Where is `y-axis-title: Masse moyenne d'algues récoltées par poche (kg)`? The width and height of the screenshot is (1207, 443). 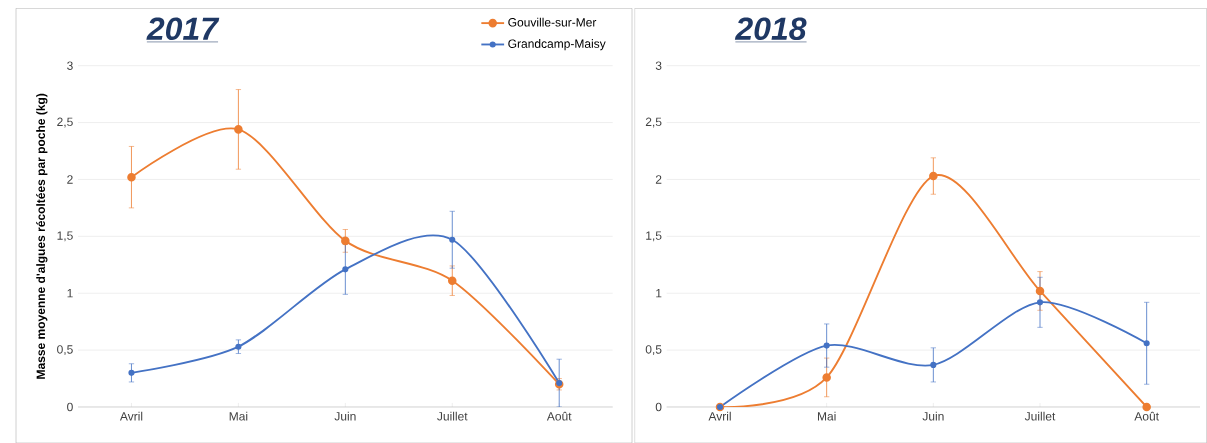
y-axis-title: Masse moyenne d'algues récoltées par poche (kg) is located at coordinates (42, 236).